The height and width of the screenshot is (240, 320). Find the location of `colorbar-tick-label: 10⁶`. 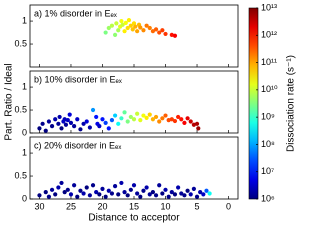

colorbar-tick-label: 10⁶ is located at coordinates (268, 198).